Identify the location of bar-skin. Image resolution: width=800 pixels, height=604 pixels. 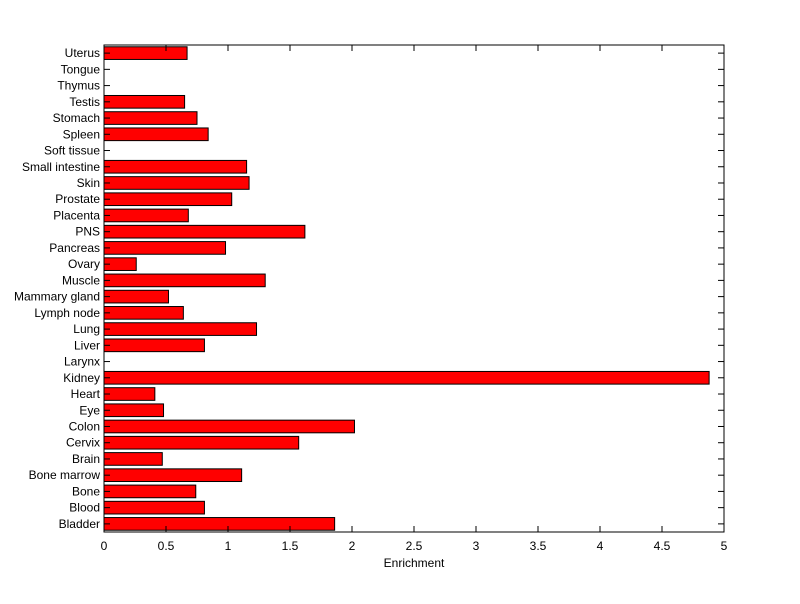
(176, 183).